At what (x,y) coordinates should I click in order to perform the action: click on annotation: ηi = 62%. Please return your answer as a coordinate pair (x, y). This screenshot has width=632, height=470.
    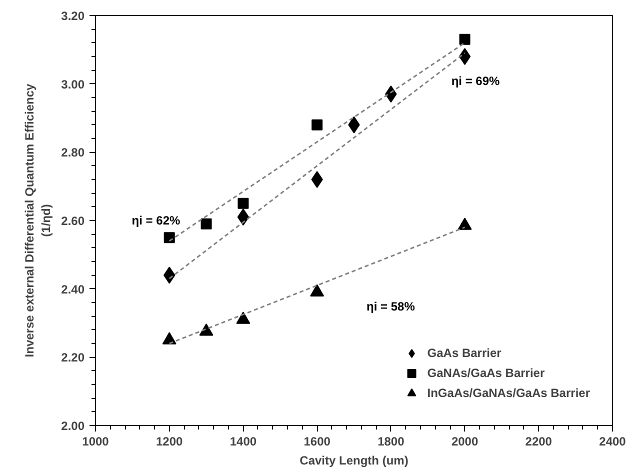
    Looking at the image, I should click on (156, 221).